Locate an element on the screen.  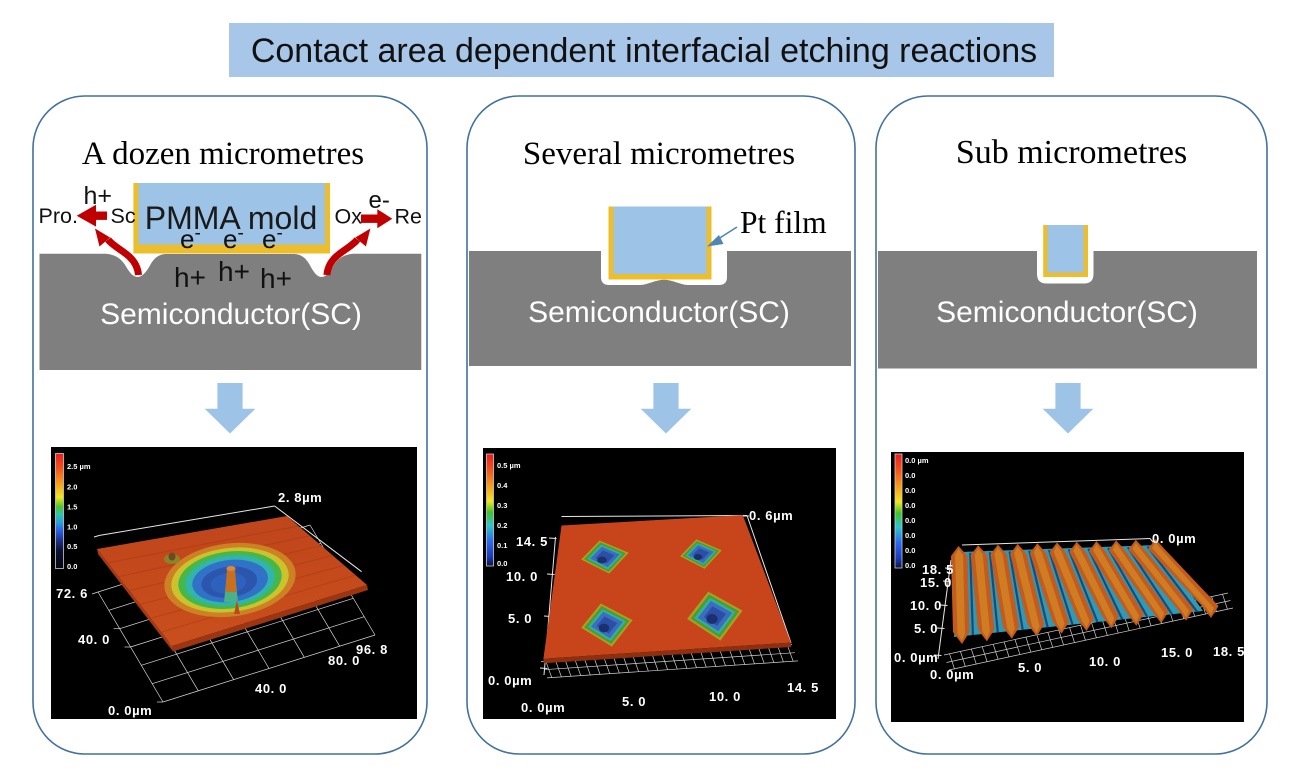
svg-text: 1.5 is located at coordinates (72, 507).